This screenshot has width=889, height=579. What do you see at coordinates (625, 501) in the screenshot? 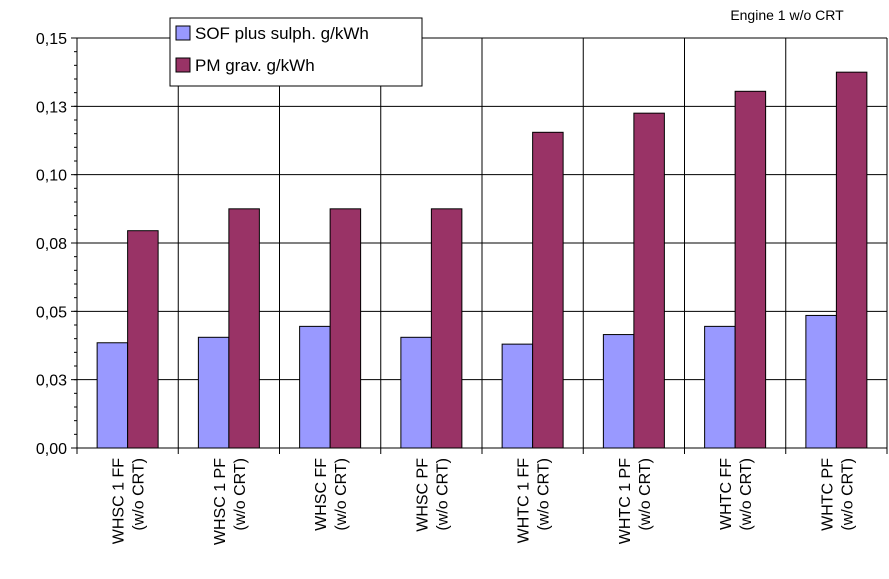
I see `x-category-label-line: WHTC 1 PF` at bounding box center [625, 501].